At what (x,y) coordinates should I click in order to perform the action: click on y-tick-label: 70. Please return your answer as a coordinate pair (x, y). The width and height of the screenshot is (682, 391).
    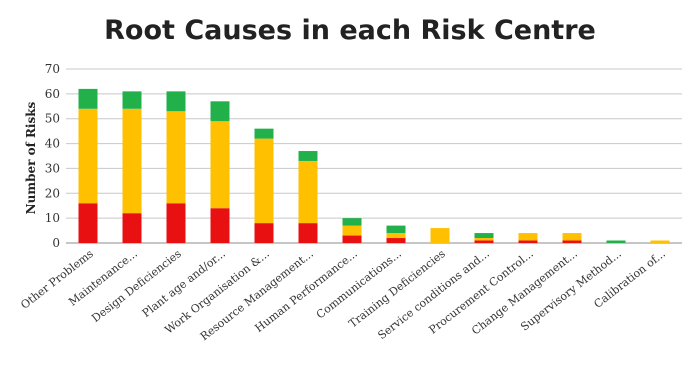
    Looking at the image, I should click on (52, 69).